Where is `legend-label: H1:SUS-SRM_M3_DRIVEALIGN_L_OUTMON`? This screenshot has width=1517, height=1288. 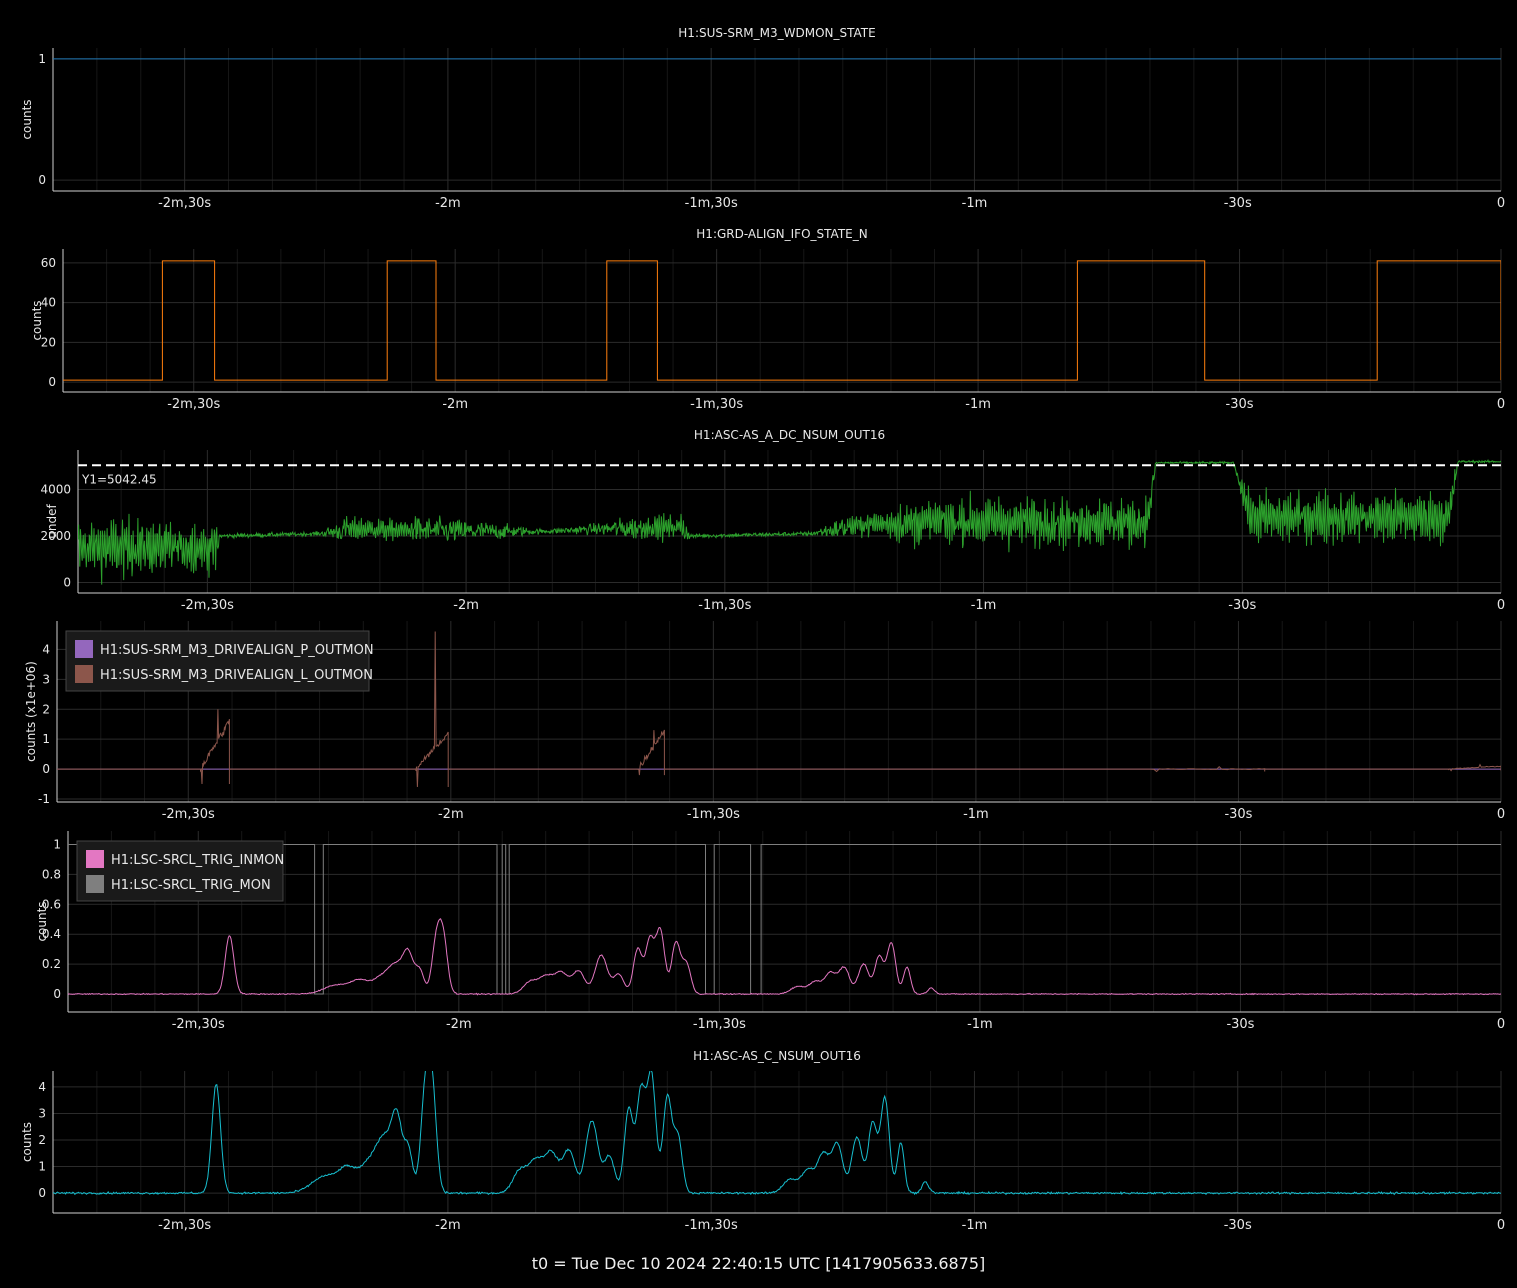 legend-label: H1:SUS-SRM_M3_DRIVEALIGN_L_OUTMON is located at coordinates (236, 675).